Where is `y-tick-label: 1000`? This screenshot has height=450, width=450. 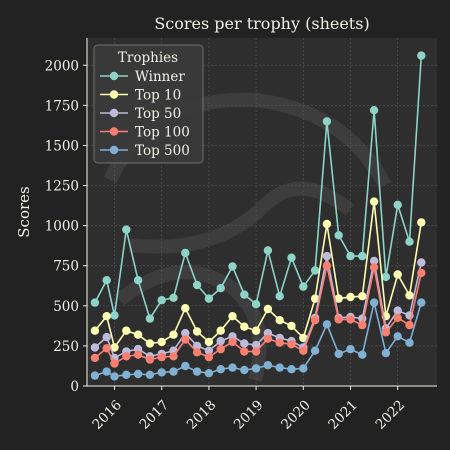
y-tick-label: 1000 is located at coordinates (62, 227).